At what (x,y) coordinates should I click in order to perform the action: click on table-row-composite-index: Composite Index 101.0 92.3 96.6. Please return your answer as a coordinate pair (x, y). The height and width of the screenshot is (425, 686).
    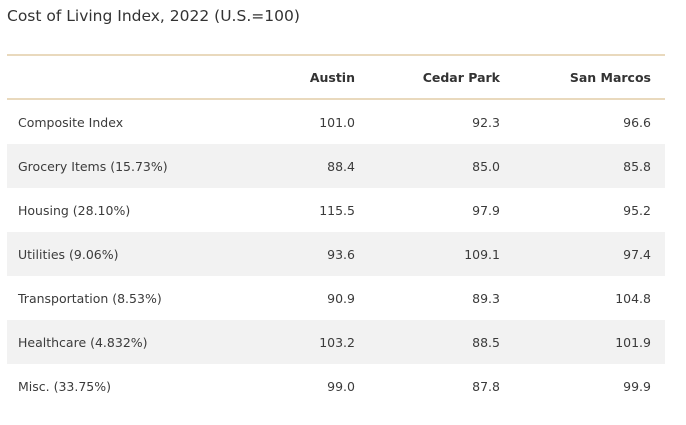
    Looking at the image, I should click on (336, 122).